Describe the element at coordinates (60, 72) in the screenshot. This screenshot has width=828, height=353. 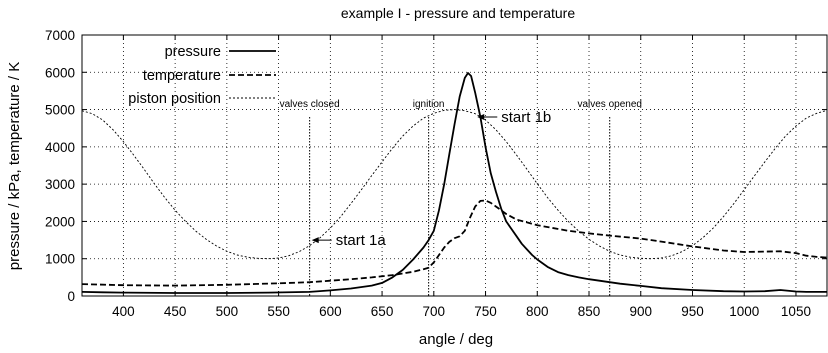
I see `y-tick-label: 6000` at that location.